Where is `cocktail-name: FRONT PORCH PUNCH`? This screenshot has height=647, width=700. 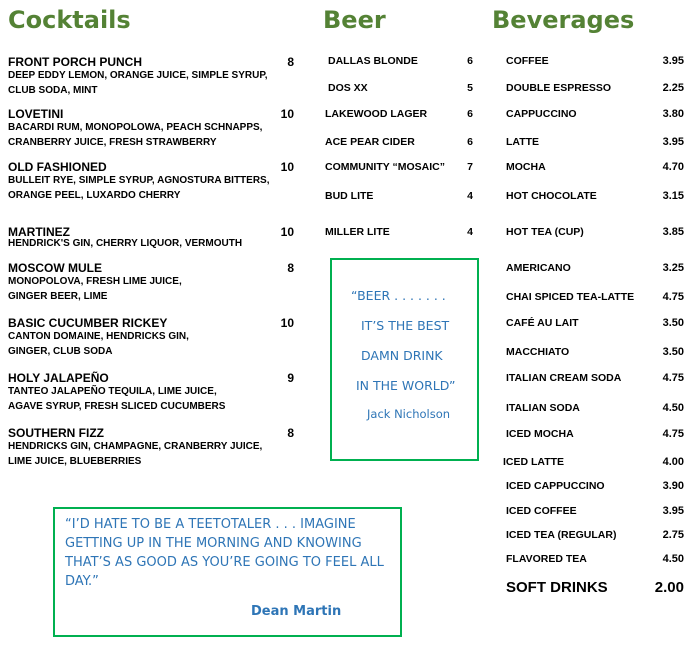 cocktail-name: FRONT PORCH PUNCH is located at coordinates (75, 62).